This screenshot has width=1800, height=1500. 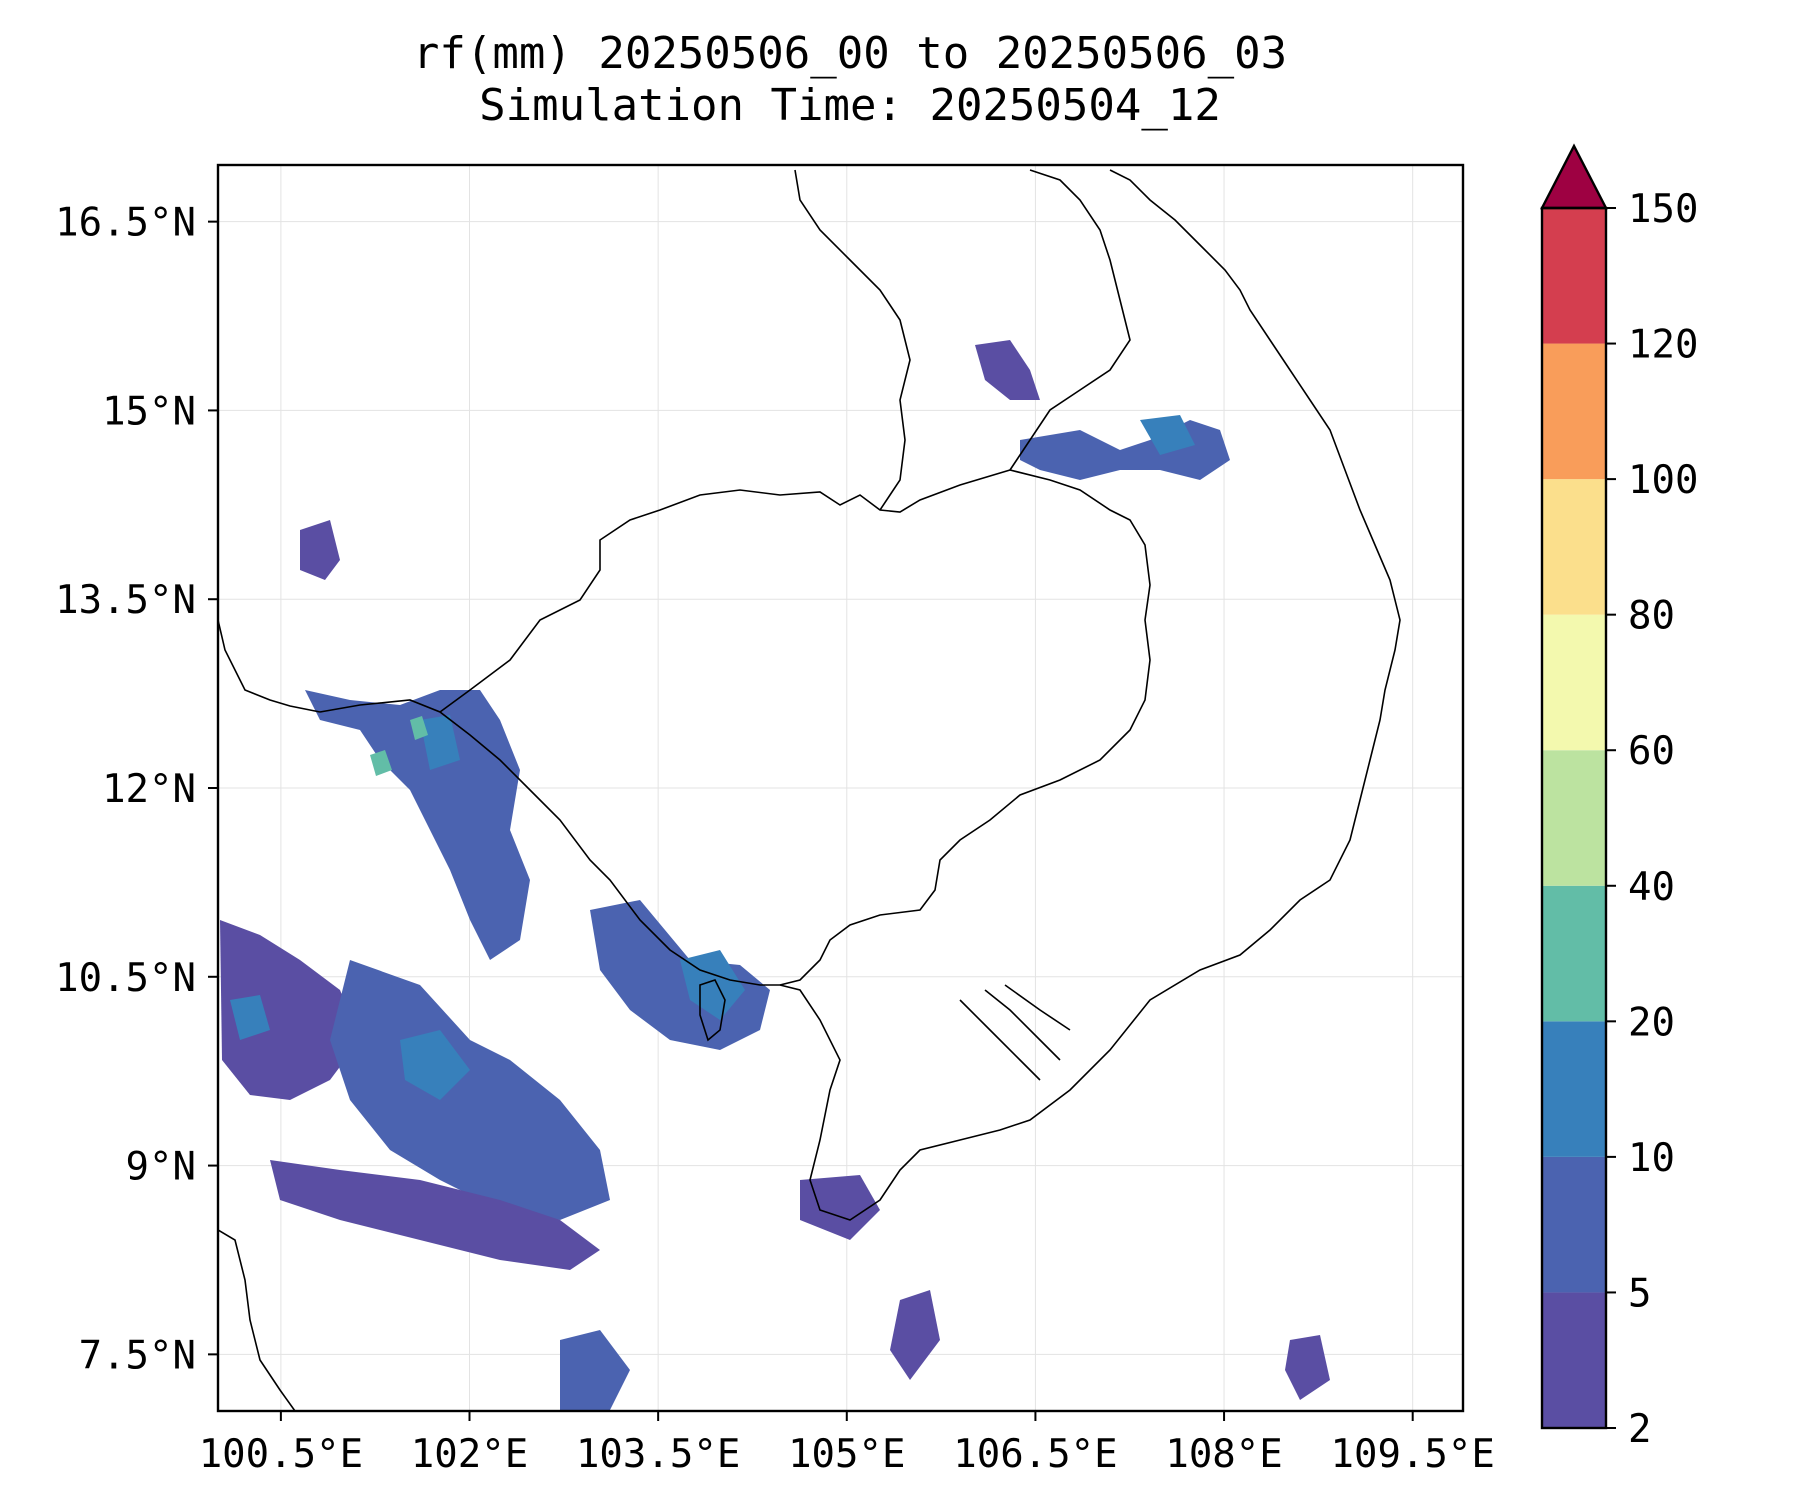 What do you see at coordinates (1307, 1367) in the screenshot?
I see `rain-area-east-sea` at bounding box center [1307, 1367].